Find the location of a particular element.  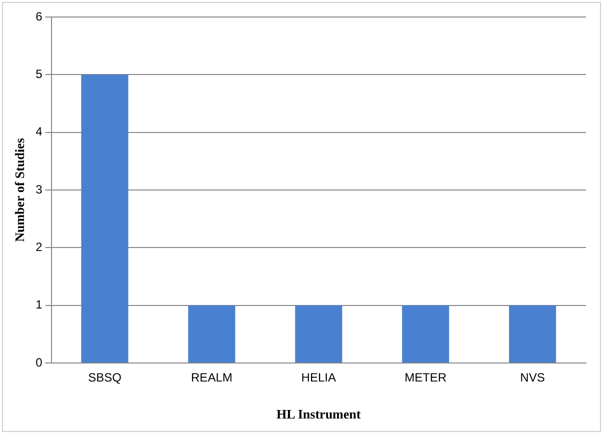

x-tick-label: REALM is located at coordinates (211, 377).